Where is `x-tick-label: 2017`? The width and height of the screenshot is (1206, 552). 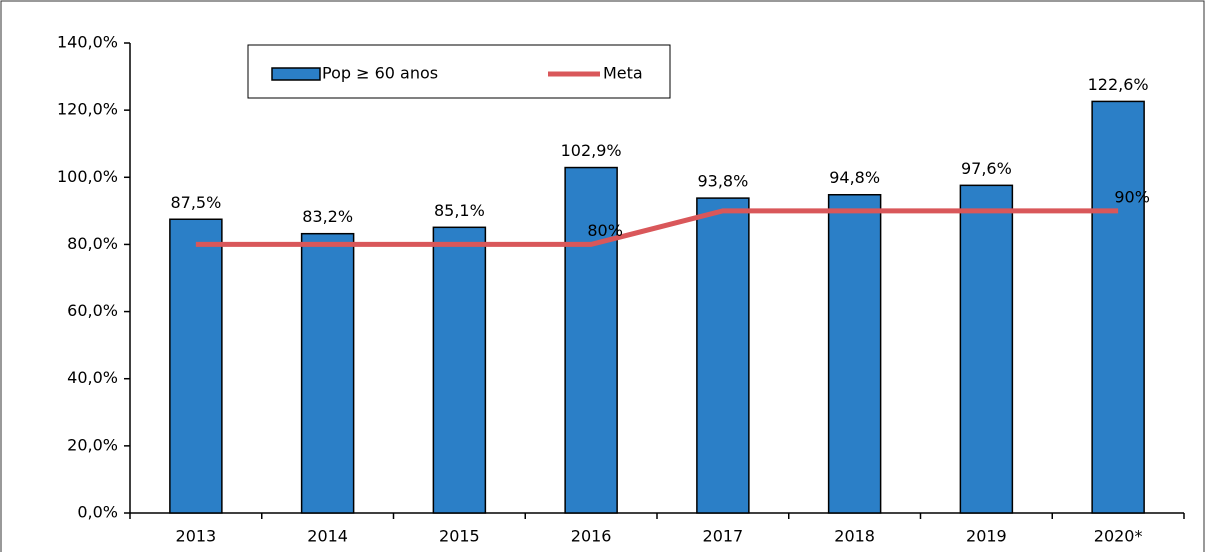
x-tick-label: 2017 is located at coordinates (723, 536).